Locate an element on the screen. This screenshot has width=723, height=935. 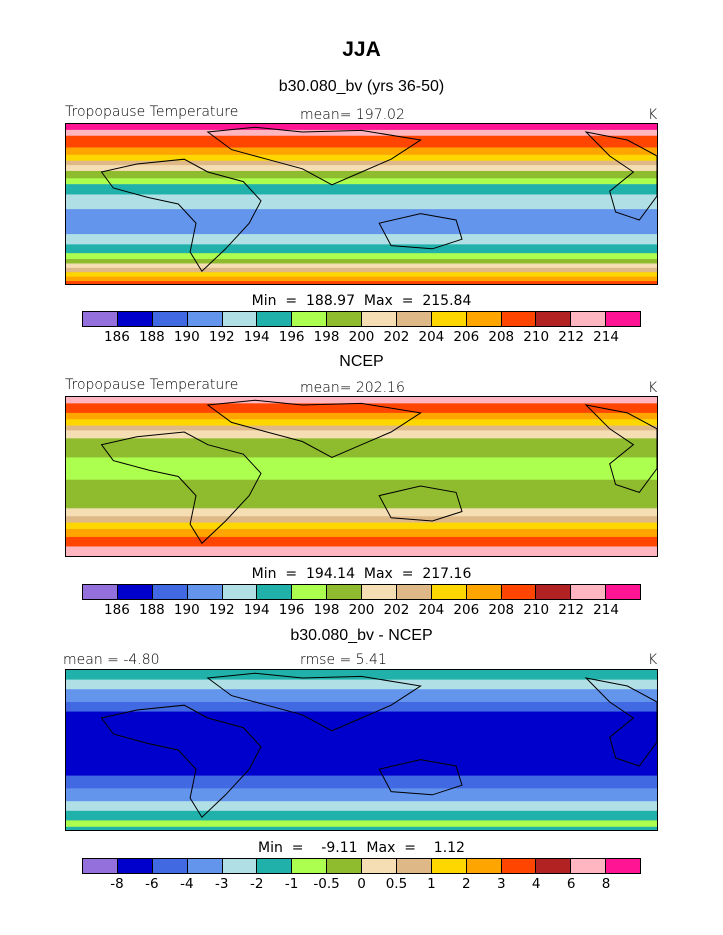
panel-2-map-svg is located at coordinates (361, 476).